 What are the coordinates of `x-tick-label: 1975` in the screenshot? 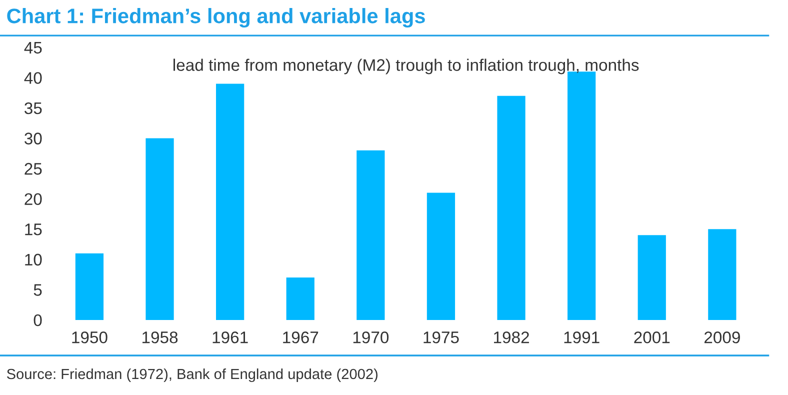 It's located at (441, 338).